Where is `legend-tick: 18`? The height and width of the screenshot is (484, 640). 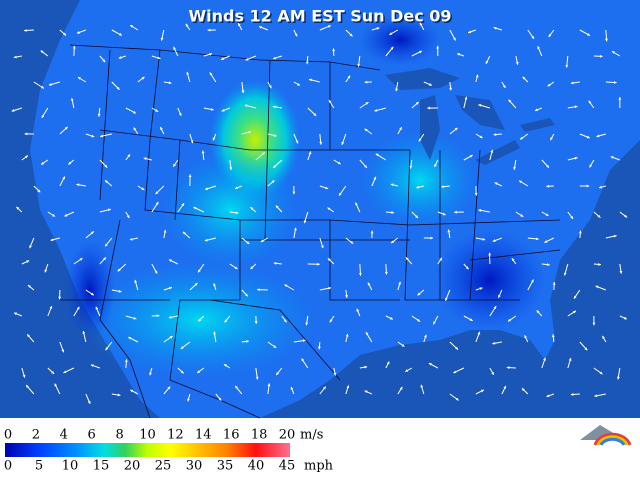 legend-tick: 18 is located at coordinates (259, 435).